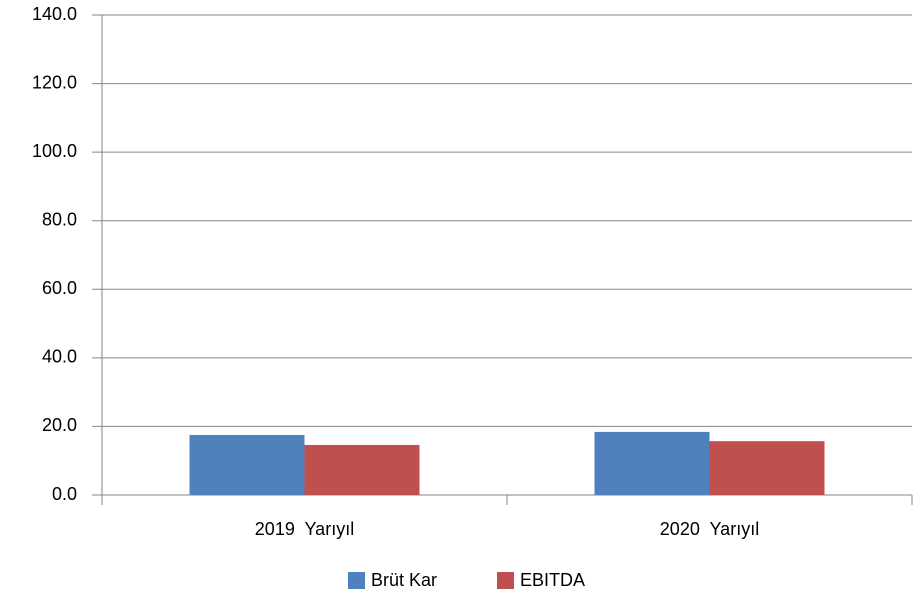  What do you see at coordinates (54, 82) in the screenshot?
I see `y-tick-label: 120.0` at bounding box center [54, 82].